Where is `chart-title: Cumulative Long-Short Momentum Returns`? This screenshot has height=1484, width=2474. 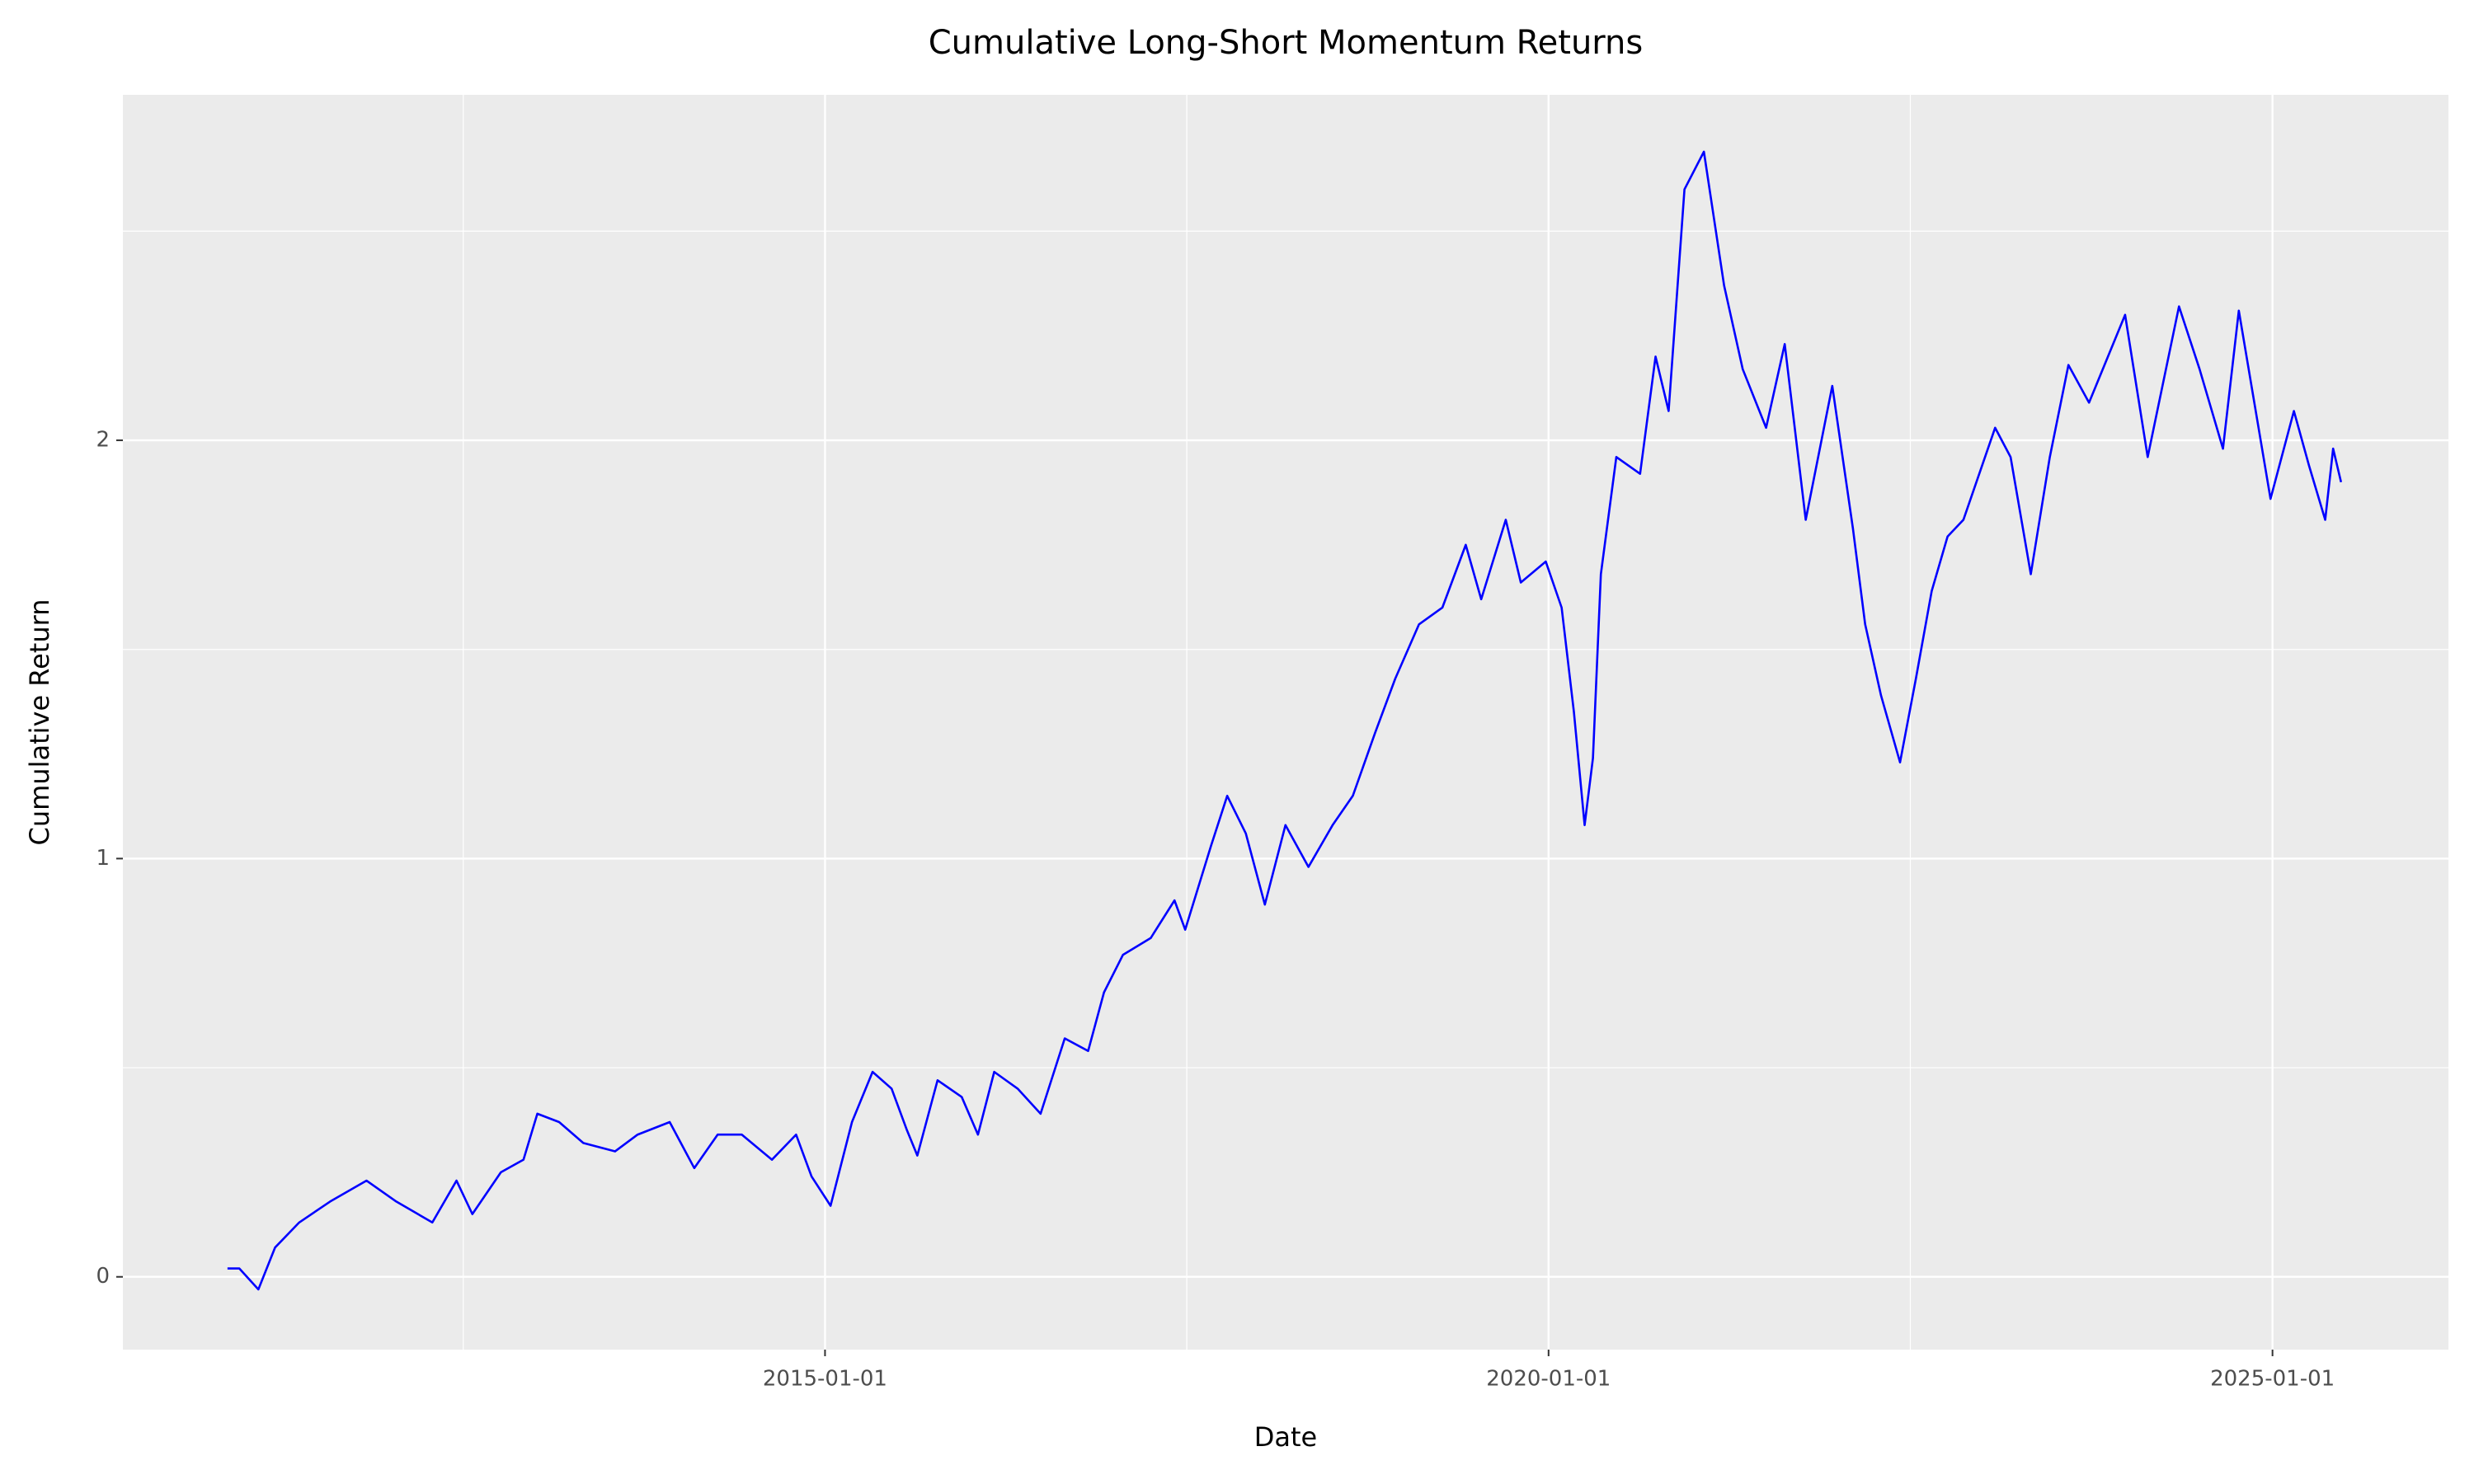 chart-title: Cumulative Long-Short Momentum Returns is located at coordinates (1286, 43).